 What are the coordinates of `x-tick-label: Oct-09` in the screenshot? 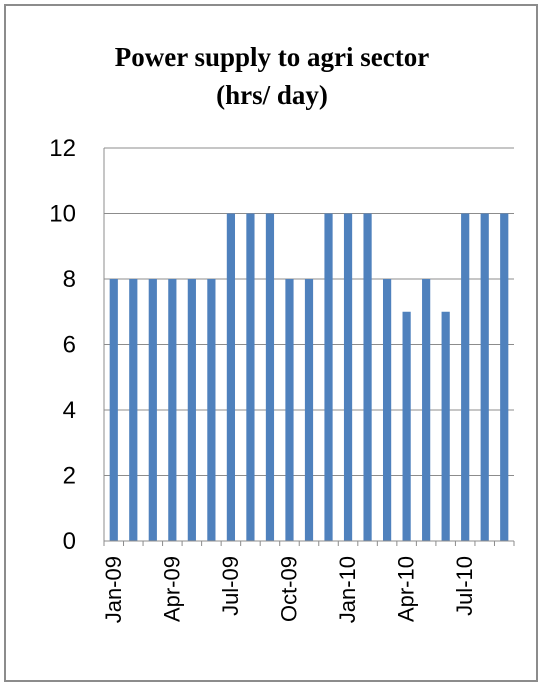 It's located at (288, 589).